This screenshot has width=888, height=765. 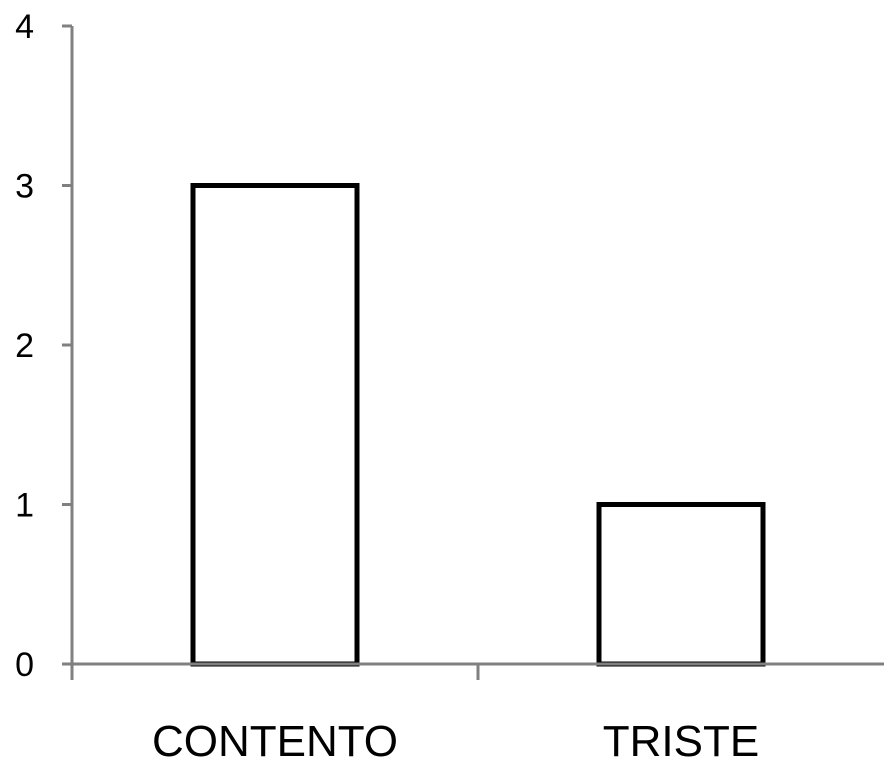 What do you see at coordinates (275, 425) in the screenshot?
I see `bar-contento` at bounding box center [275, 425].